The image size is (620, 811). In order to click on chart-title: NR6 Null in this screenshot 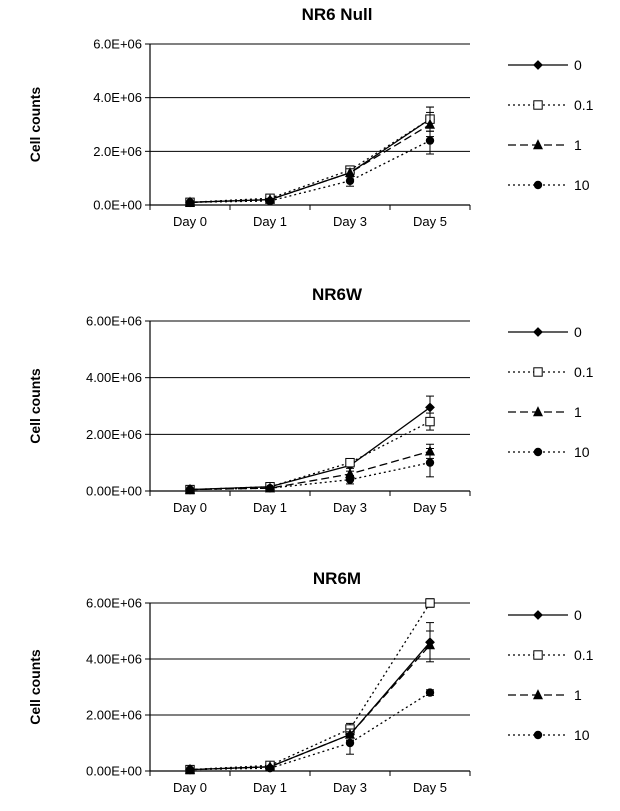, I will do `click(337, 14)`.